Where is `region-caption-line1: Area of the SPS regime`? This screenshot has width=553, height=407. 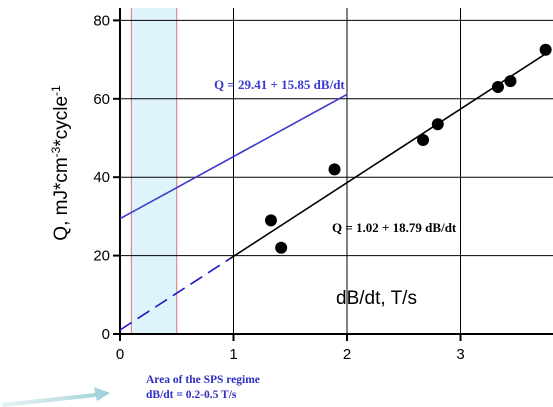 region-caption-line1: Area of the SPS regime is located at coordinates (203, 380).